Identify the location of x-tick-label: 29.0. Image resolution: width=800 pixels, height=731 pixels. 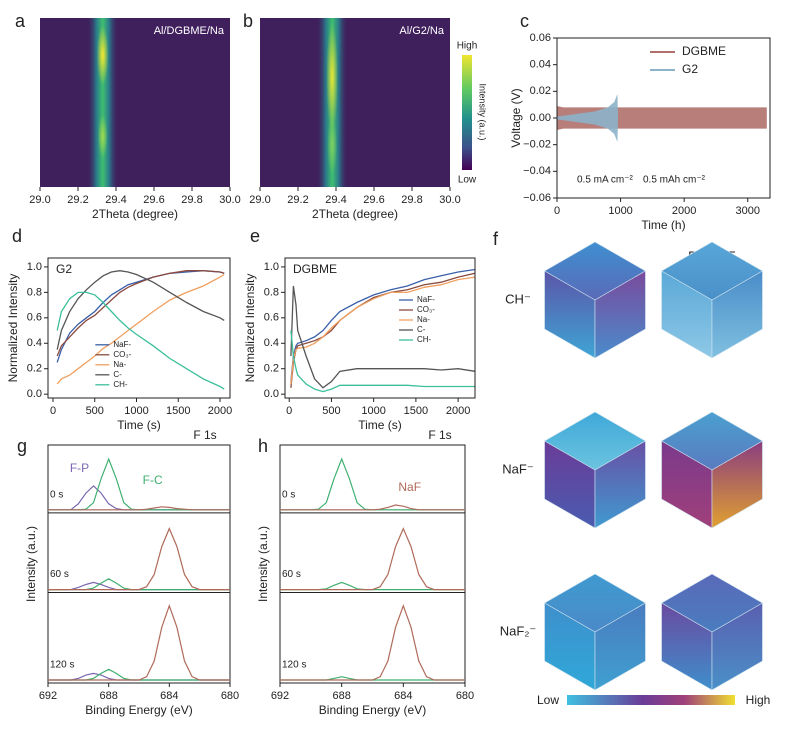
(39, 200).